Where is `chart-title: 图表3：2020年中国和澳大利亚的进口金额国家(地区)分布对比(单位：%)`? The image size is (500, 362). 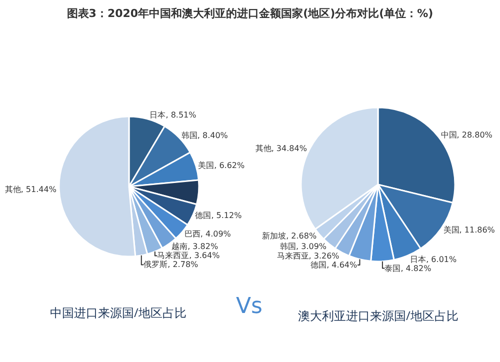
chart-title: 图表3：2020年中国和澳大利亚的进口金额国家(地区)分布对比(单位：%) is located at coordinates (250, 14).